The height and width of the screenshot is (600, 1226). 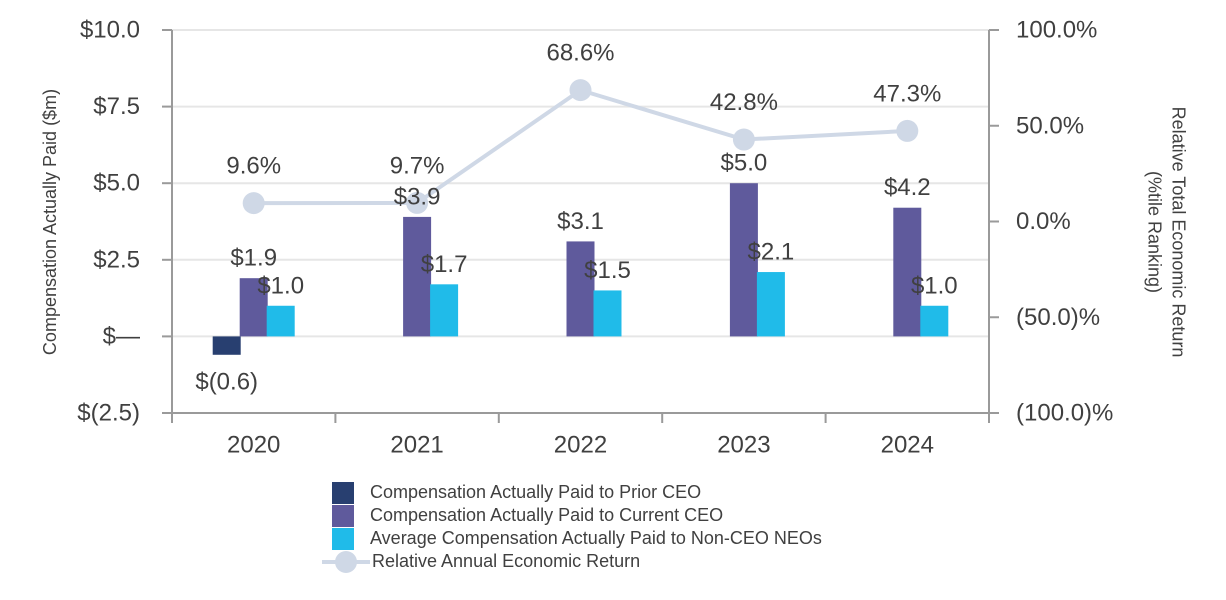 What do you see at coordinates (1178, 232) in the screenshot?
I see `right-axis-title-line1: Relative Total Economic Return` at bounding box center [1178, 232].